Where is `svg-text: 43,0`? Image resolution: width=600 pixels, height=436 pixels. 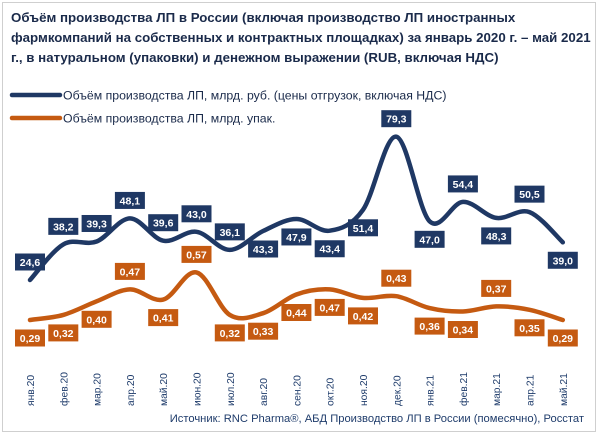
svg-text: 43,0 is located at coordinates (196, 215).